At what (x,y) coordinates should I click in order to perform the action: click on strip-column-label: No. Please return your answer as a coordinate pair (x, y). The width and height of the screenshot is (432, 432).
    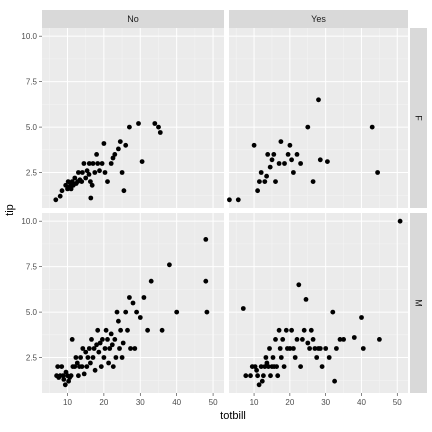
    Looking at the image, I should click on (133, 19).